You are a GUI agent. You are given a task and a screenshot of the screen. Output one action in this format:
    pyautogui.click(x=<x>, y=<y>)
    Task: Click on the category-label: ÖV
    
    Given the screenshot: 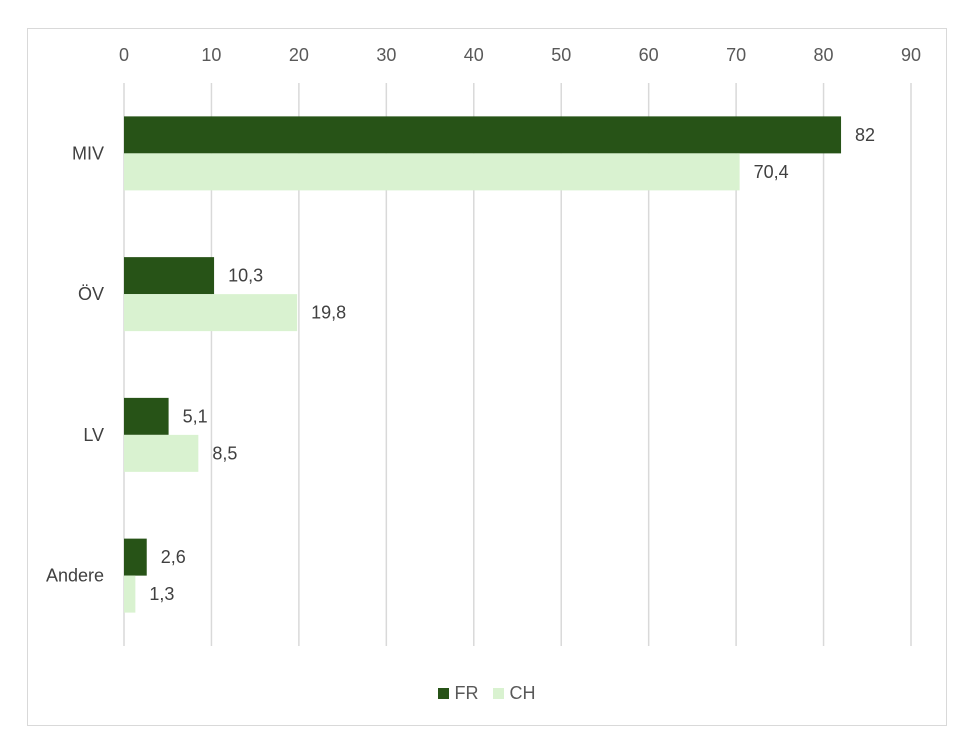 What is the action you would take?
    pyautogui.click(x=91, y=294)
    